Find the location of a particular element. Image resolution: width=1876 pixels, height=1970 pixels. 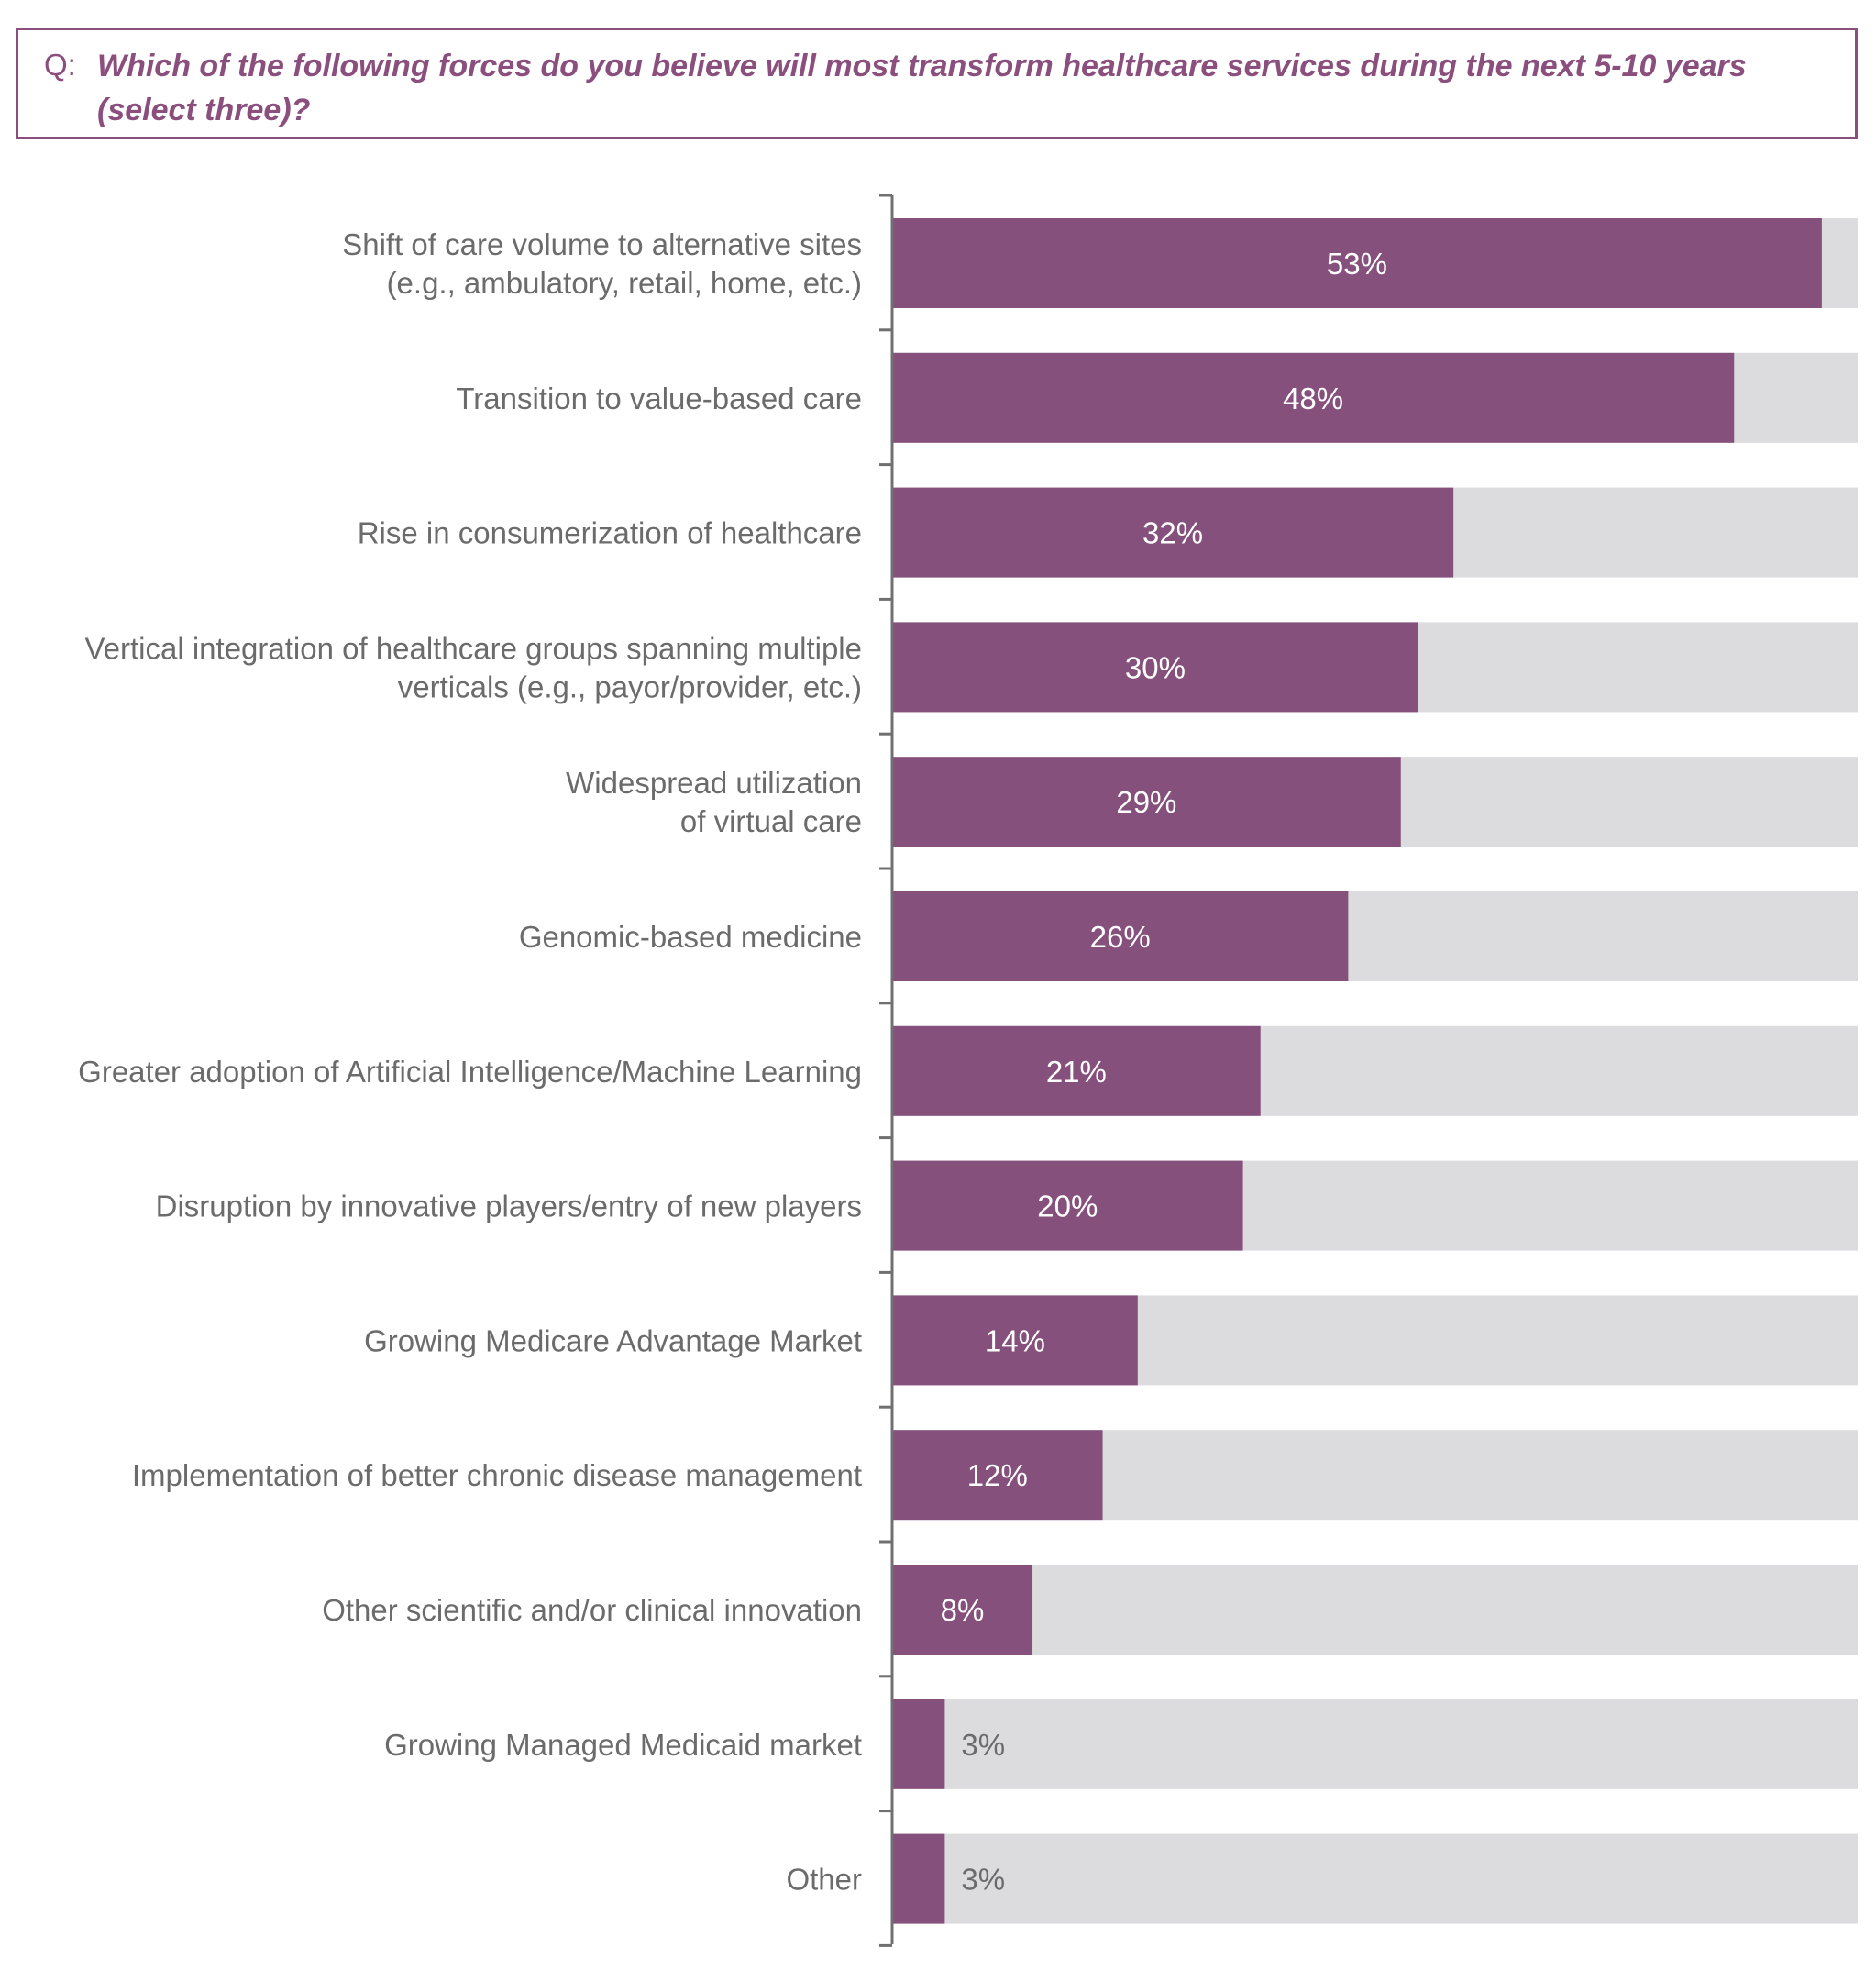

data-label: 21% is located at coordinates (1076, 1072).